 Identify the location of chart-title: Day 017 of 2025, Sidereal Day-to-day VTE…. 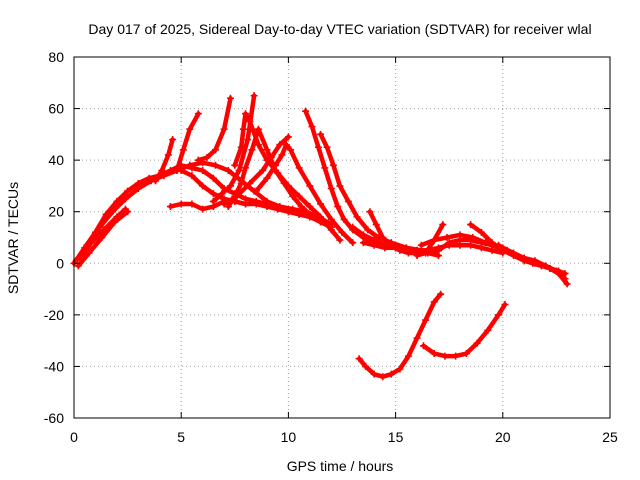
(339, 29).